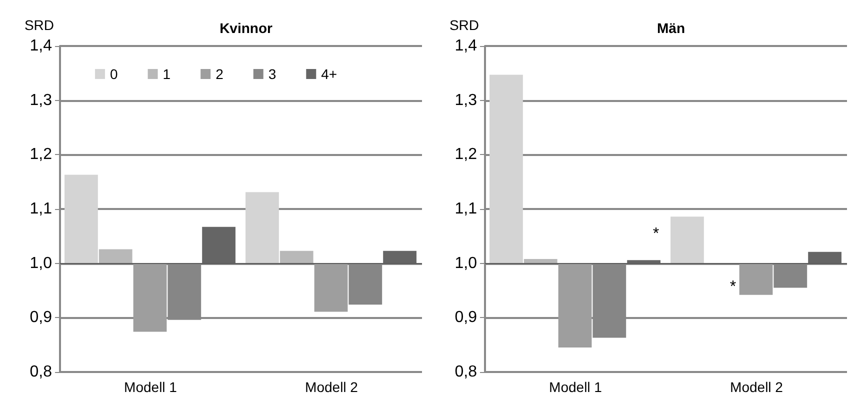 Image resolution: width=851 pixels, height=409 pixels. Describe the element at coordinates (272, 74) in the screenshot. I see `legend-label: 3` at that location.